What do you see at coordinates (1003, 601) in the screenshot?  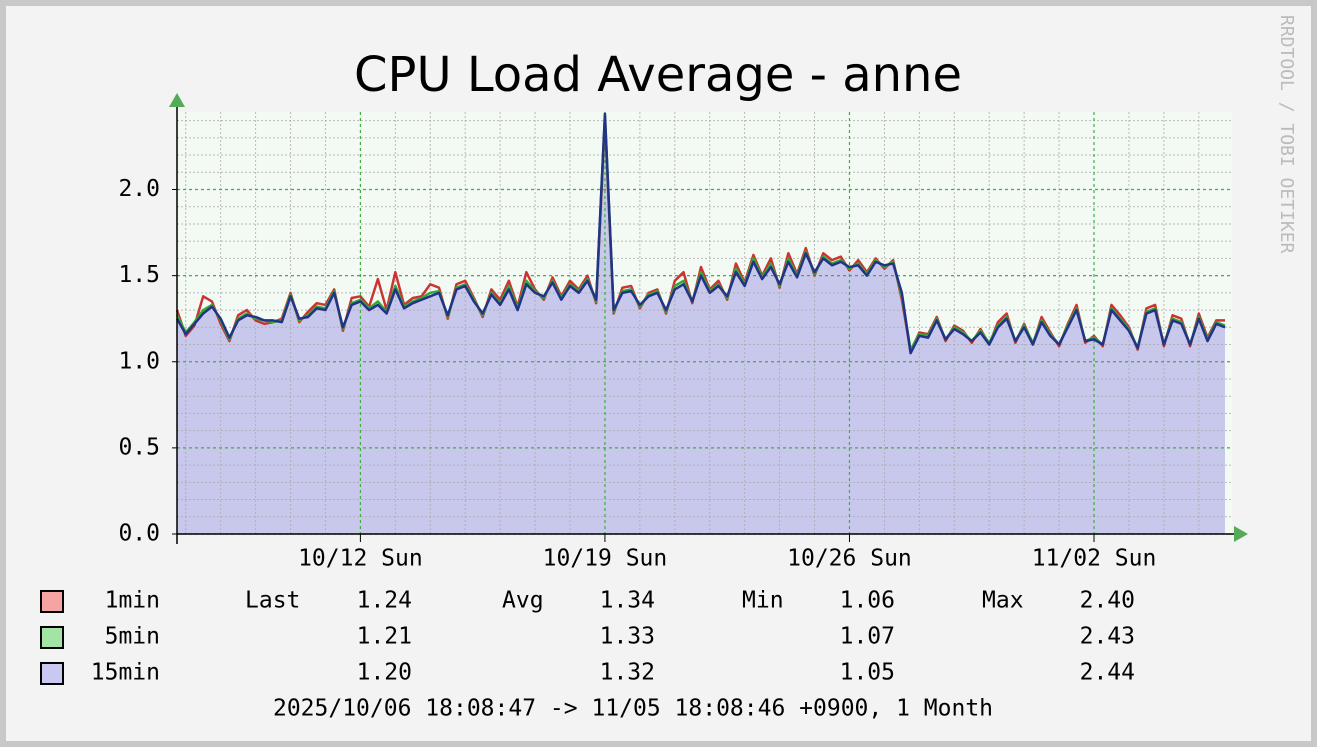 I see `stat-label: Max` at bounding box center [1003, 601].